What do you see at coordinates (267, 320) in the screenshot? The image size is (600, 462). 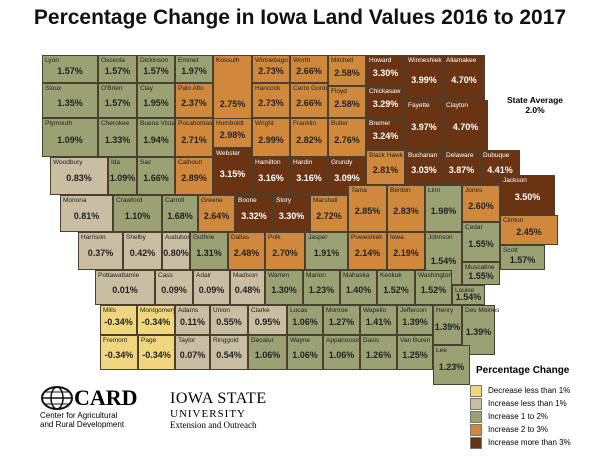 I see `county-clarke: Clarke 0.95%` at bounding box center [267, 320].